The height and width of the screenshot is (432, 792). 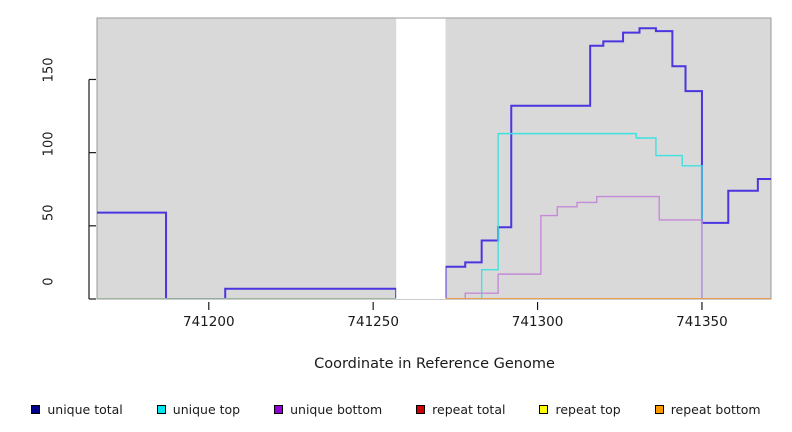 I want to click on legend-label: repeat bottom, so click(x=715, y=409).